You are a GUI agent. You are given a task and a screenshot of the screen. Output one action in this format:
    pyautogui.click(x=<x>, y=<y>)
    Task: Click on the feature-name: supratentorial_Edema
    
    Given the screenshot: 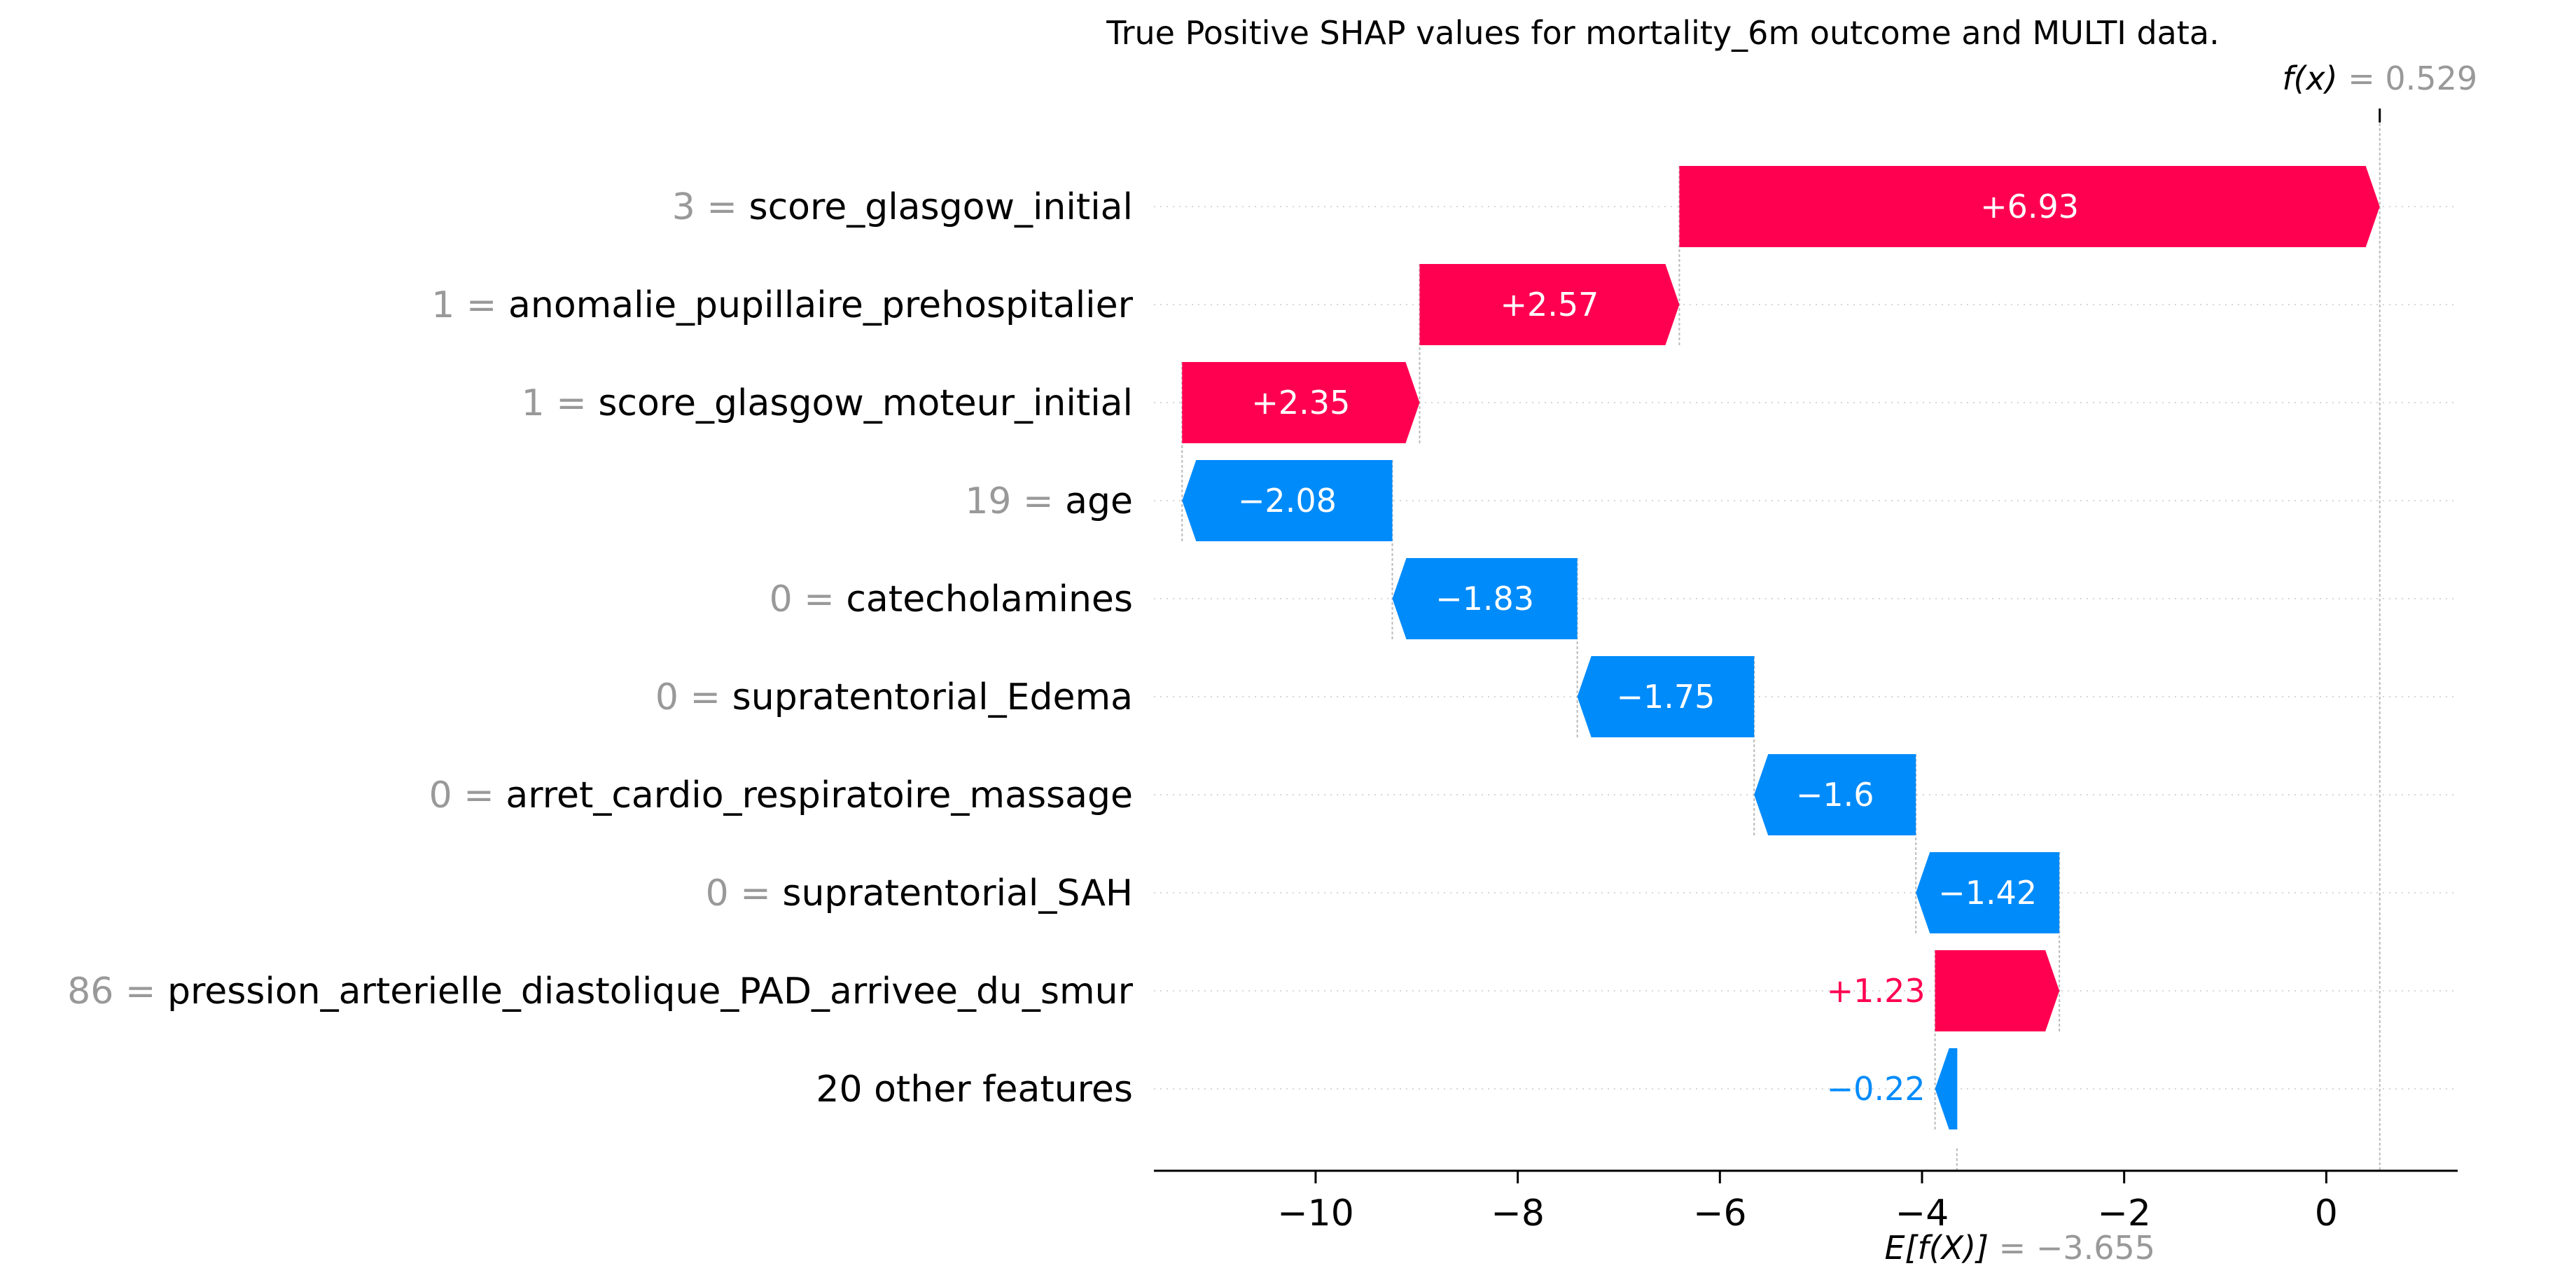 What is the action you would take?
    pyautogui.click(x=932, y=697)
    